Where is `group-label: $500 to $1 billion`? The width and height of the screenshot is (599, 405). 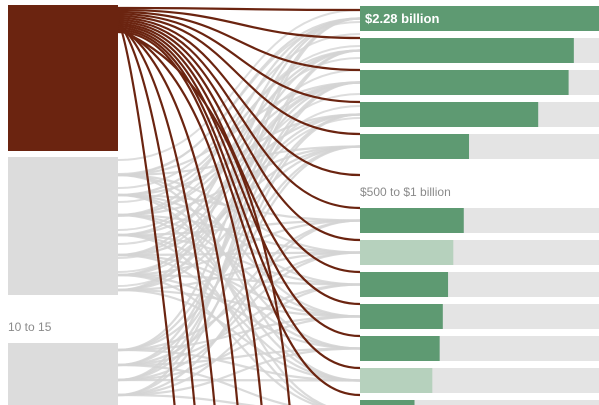 group-label: $500 to $1 billion is located at coordinates (405, 192).